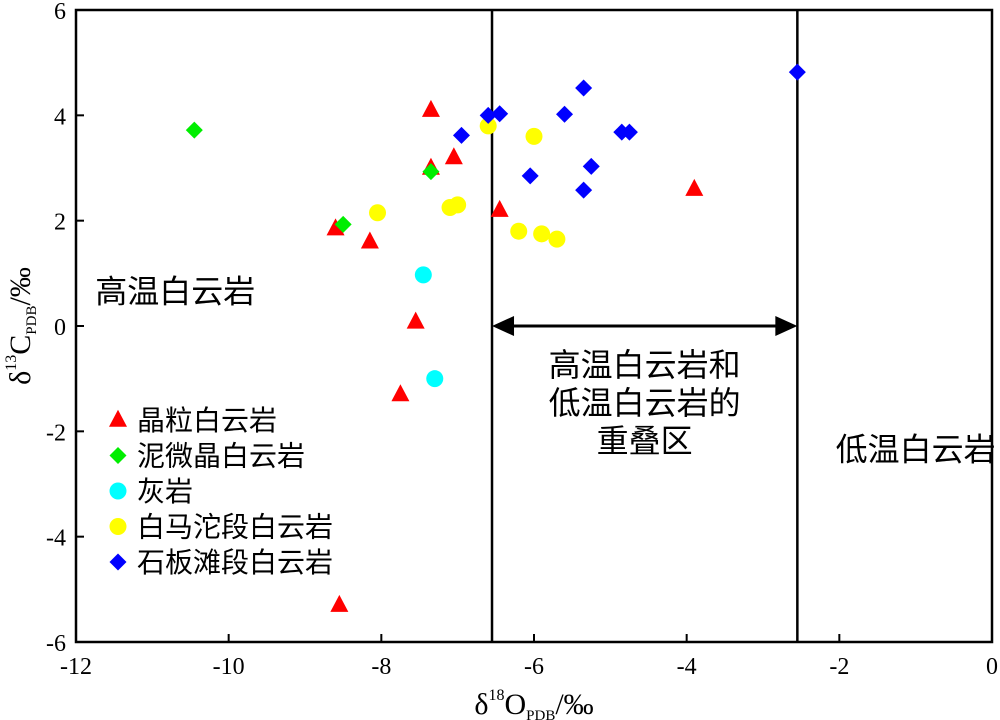 This screenshot has height=720, width=1000. What do you see at coordinates (11, 363) in the screenshot?
I see `y-axis-title-sup: 13` at bounding box center [11, 363].